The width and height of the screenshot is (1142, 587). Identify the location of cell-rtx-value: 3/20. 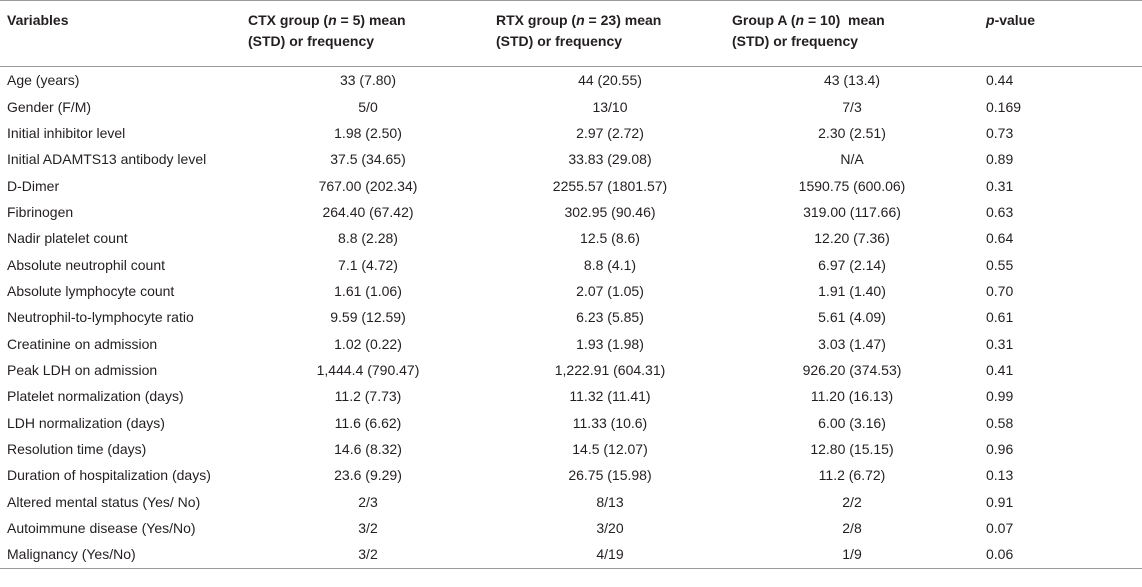
(610, 528).